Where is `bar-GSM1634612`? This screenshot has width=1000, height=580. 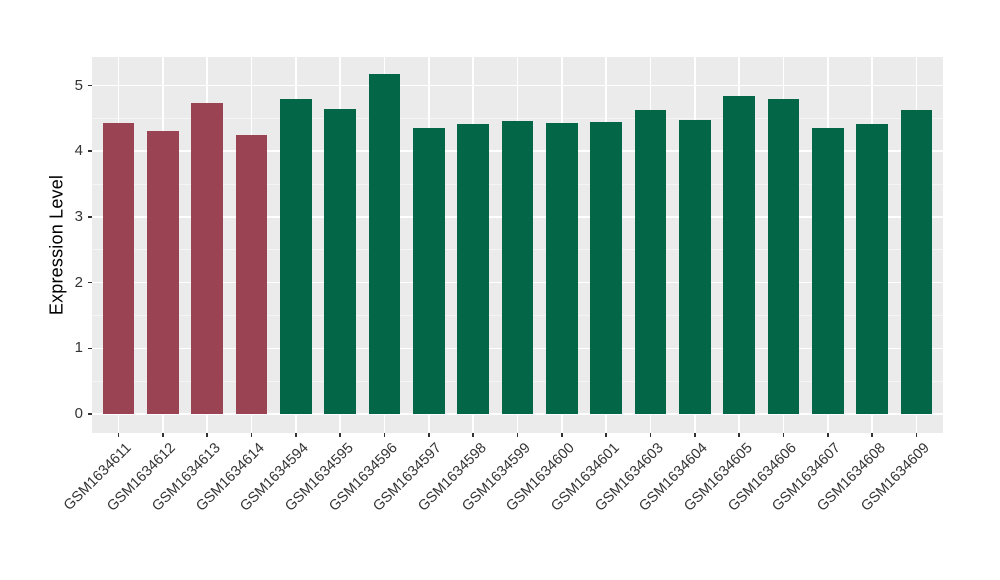 bar-GSM1634612 is located at coordinates (163, 272).